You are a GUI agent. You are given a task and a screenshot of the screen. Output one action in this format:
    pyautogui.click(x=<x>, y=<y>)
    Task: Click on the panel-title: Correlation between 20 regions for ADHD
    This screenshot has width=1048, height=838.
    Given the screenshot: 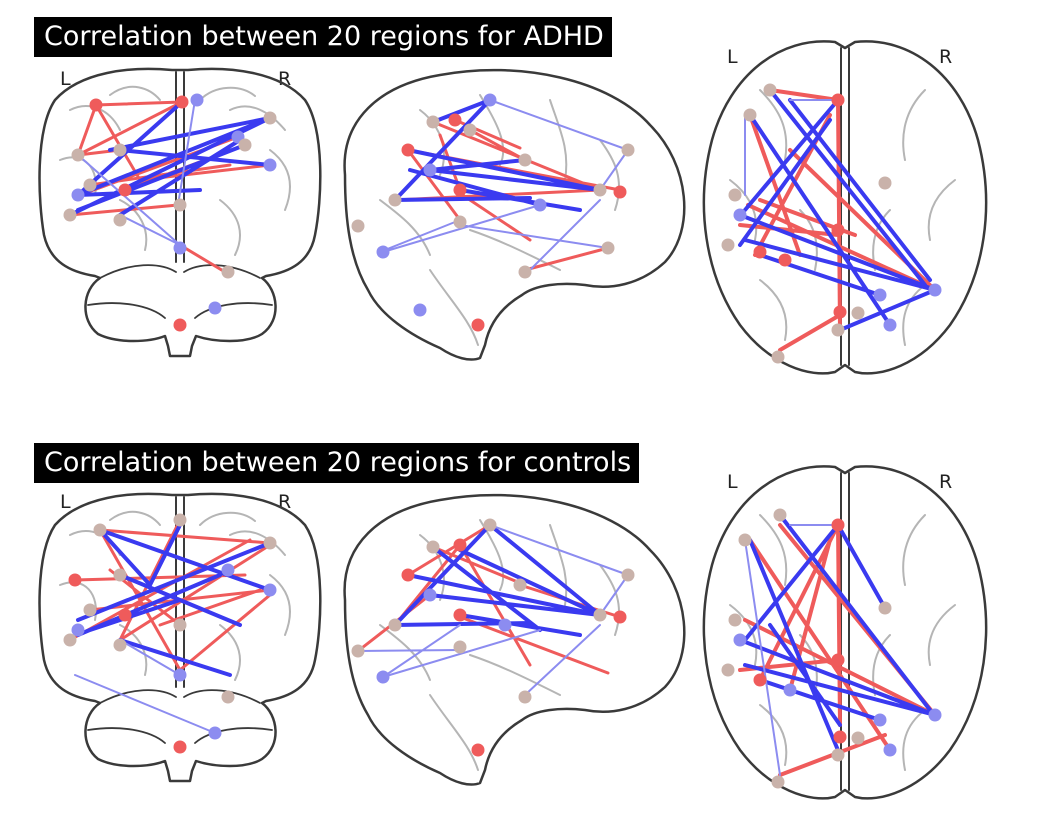 What is the action you would take?
    pyautogui.click(x=323, y=37)
    